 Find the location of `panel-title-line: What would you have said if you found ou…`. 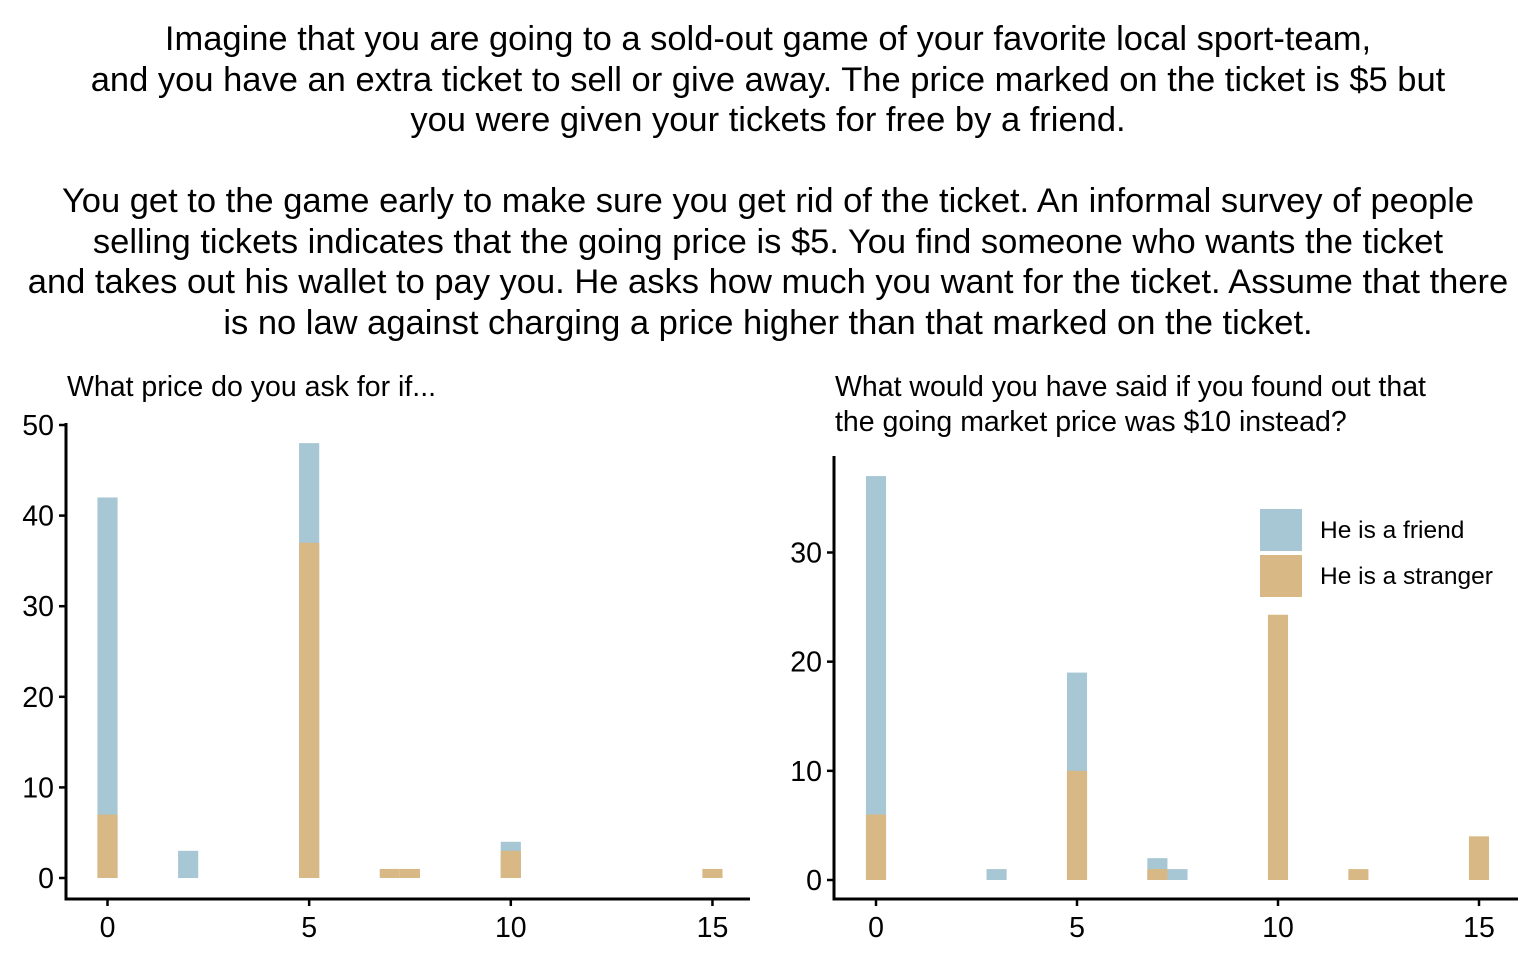

panel-title-line: What would you have said if you found ou… is located at coordinates (1130, 387).